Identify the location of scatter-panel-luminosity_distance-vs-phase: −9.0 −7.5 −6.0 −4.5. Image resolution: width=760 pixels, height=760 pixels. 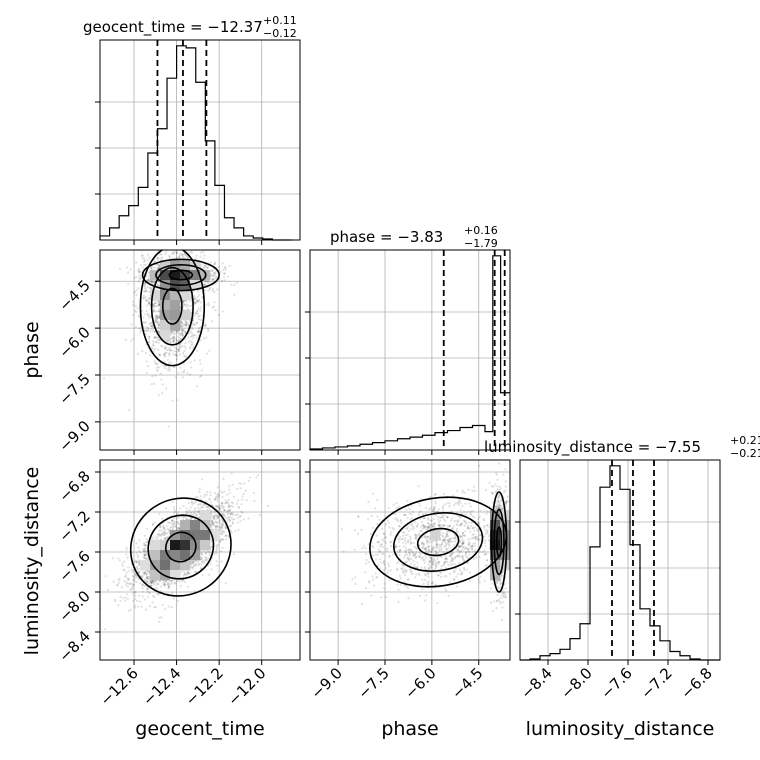
(408, 581).